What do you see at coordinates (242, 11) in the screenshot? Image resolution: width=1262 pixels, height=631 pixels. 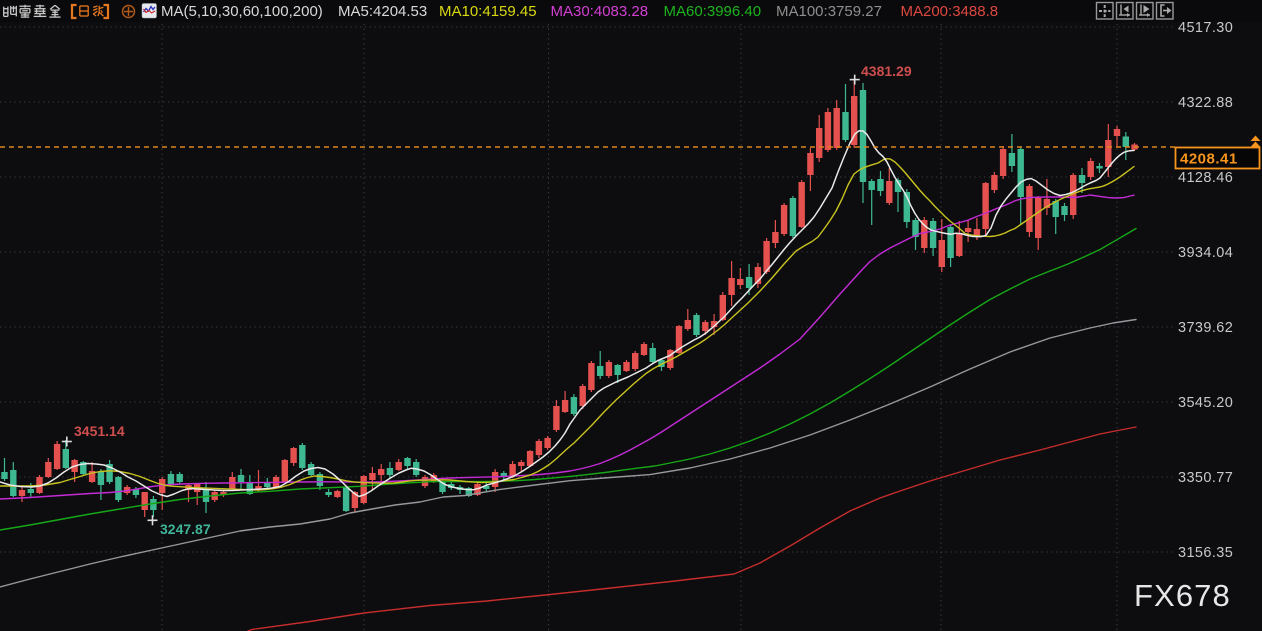 I see `svg-text: MA(5,10,30,60,100,200)` at bounding box center [242, 11].